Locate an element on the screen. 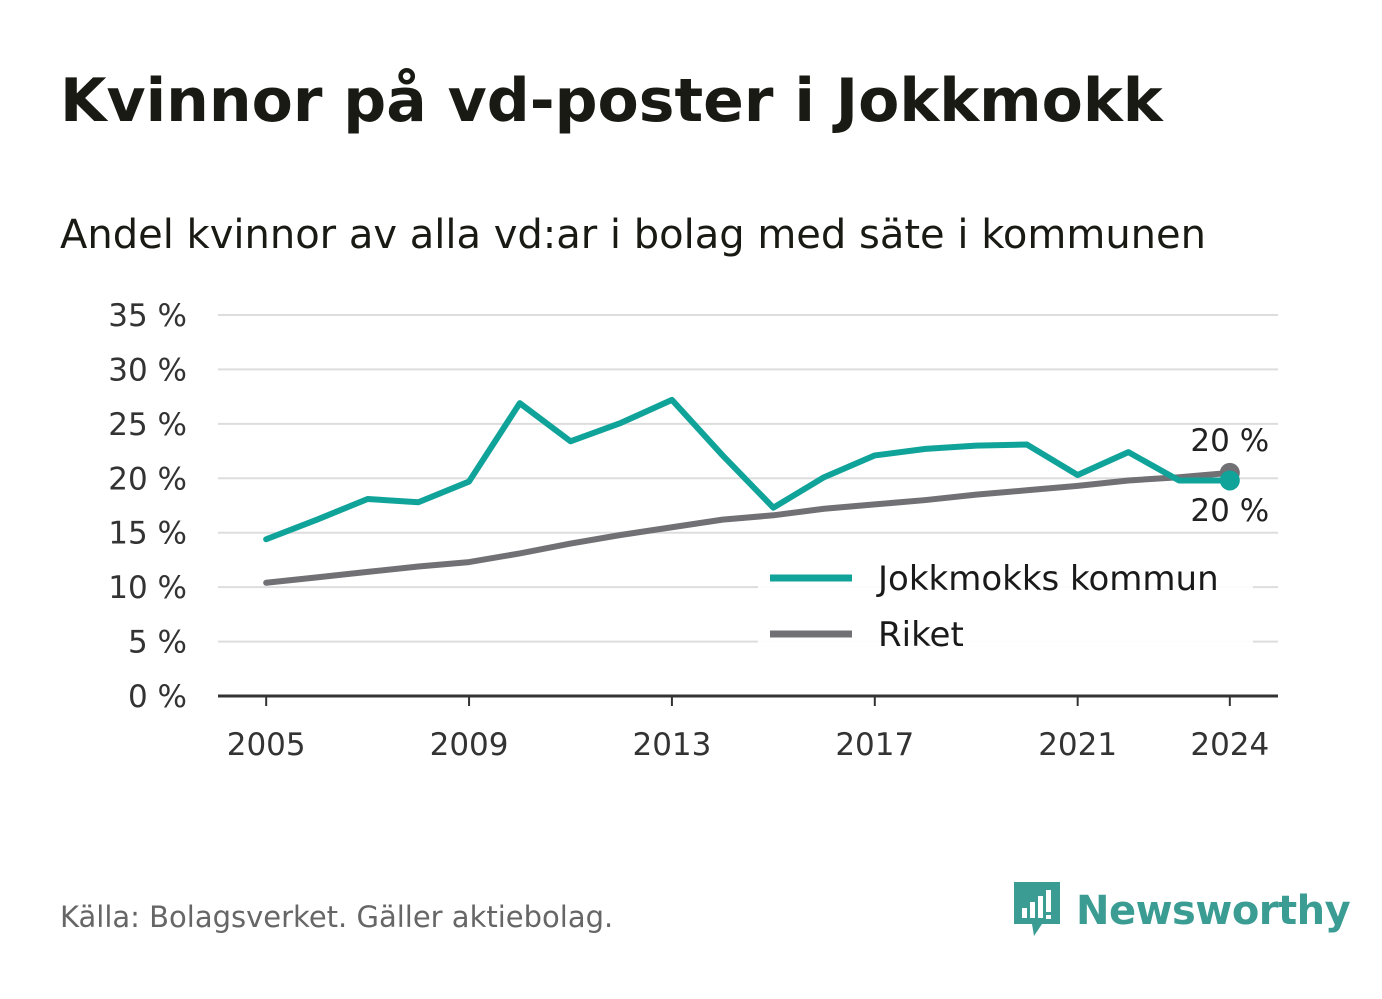  x-tick-label: 2021 is located at coordinates (1077, 745).